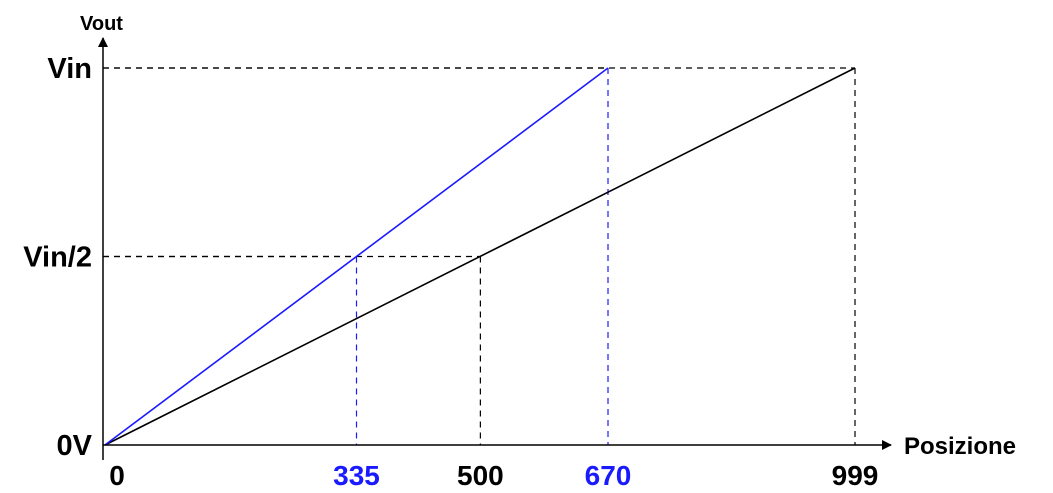 The image size is (1053, 493). What do you see at coordinates (480, 475) in the screenshot?
I see `x-tick-label-2: 500` at bounding box center [480, 475].